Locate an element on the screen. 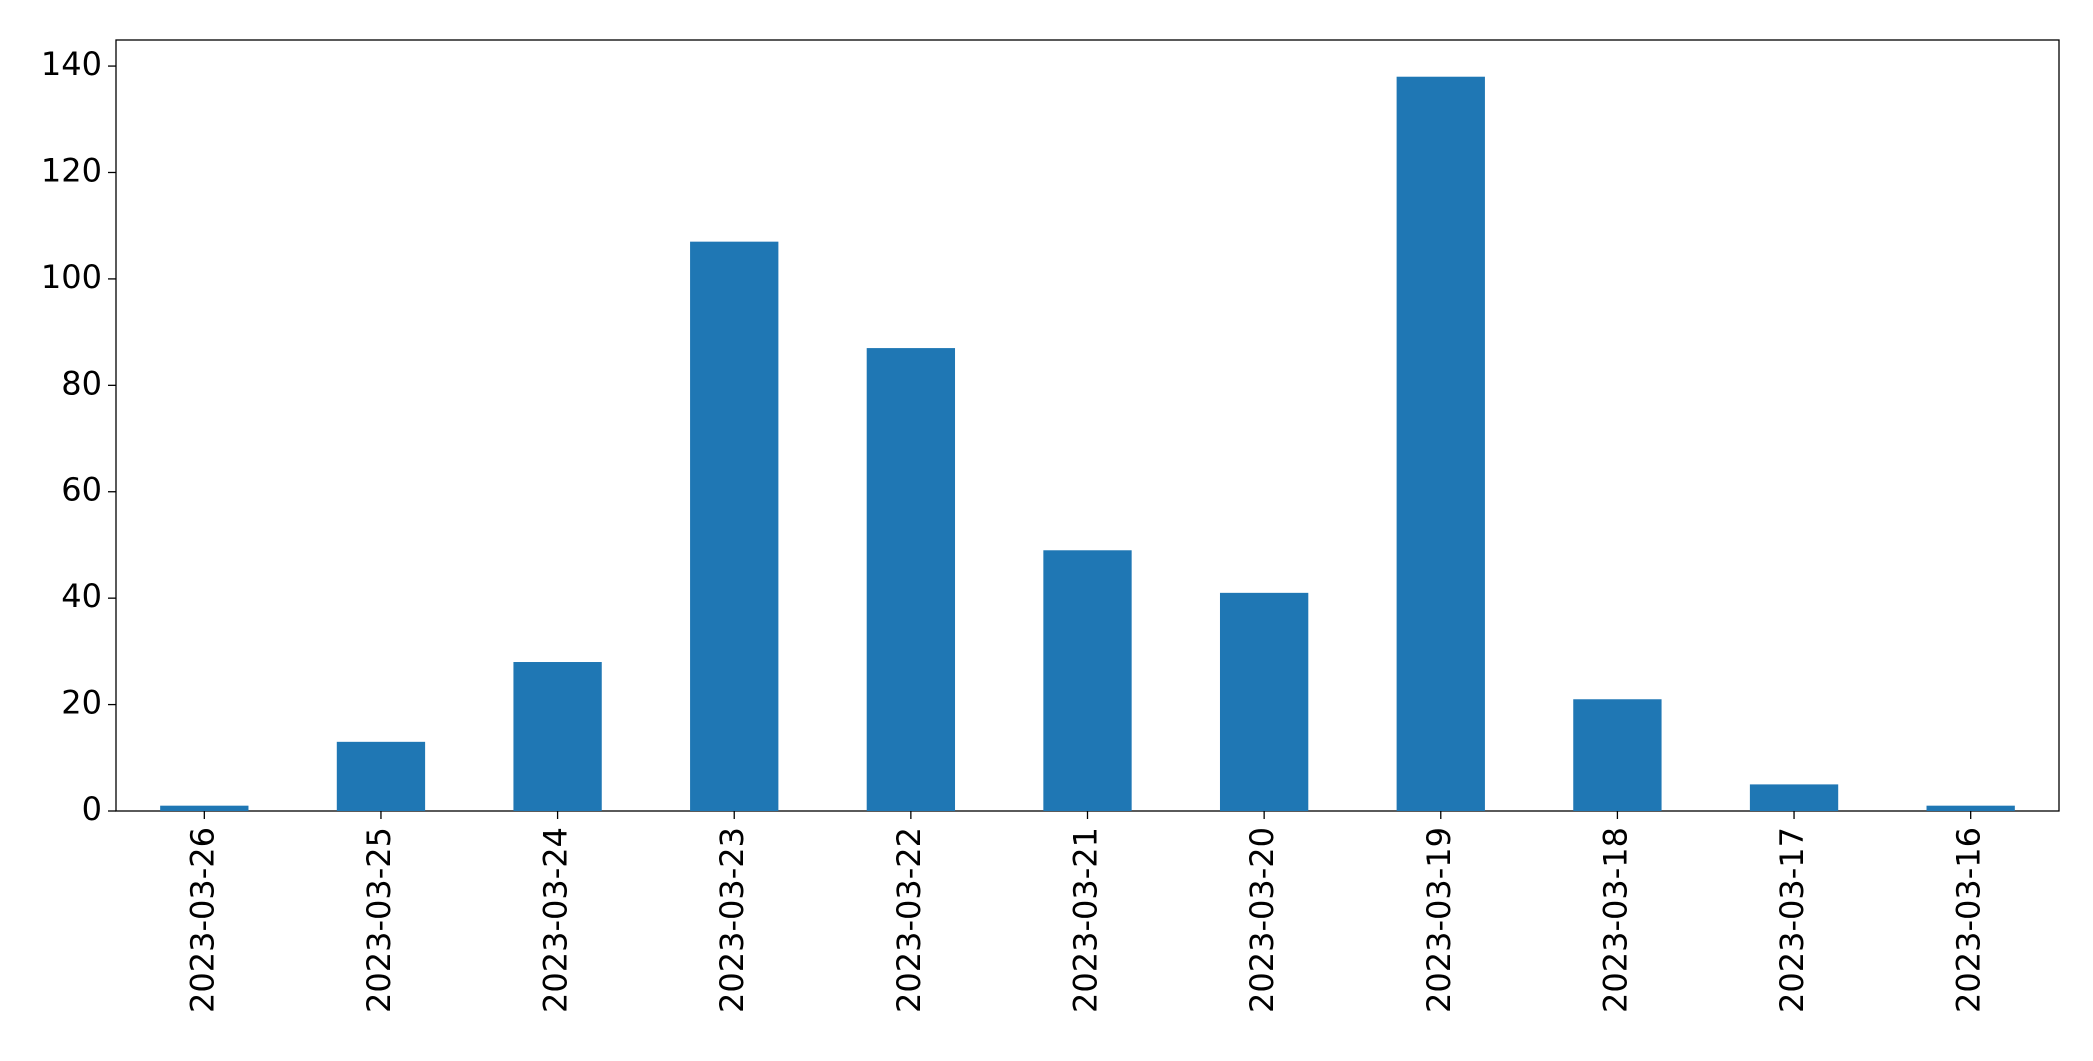  x-tick-label: 2023-03-16 is located at coordinates (1969, 920).